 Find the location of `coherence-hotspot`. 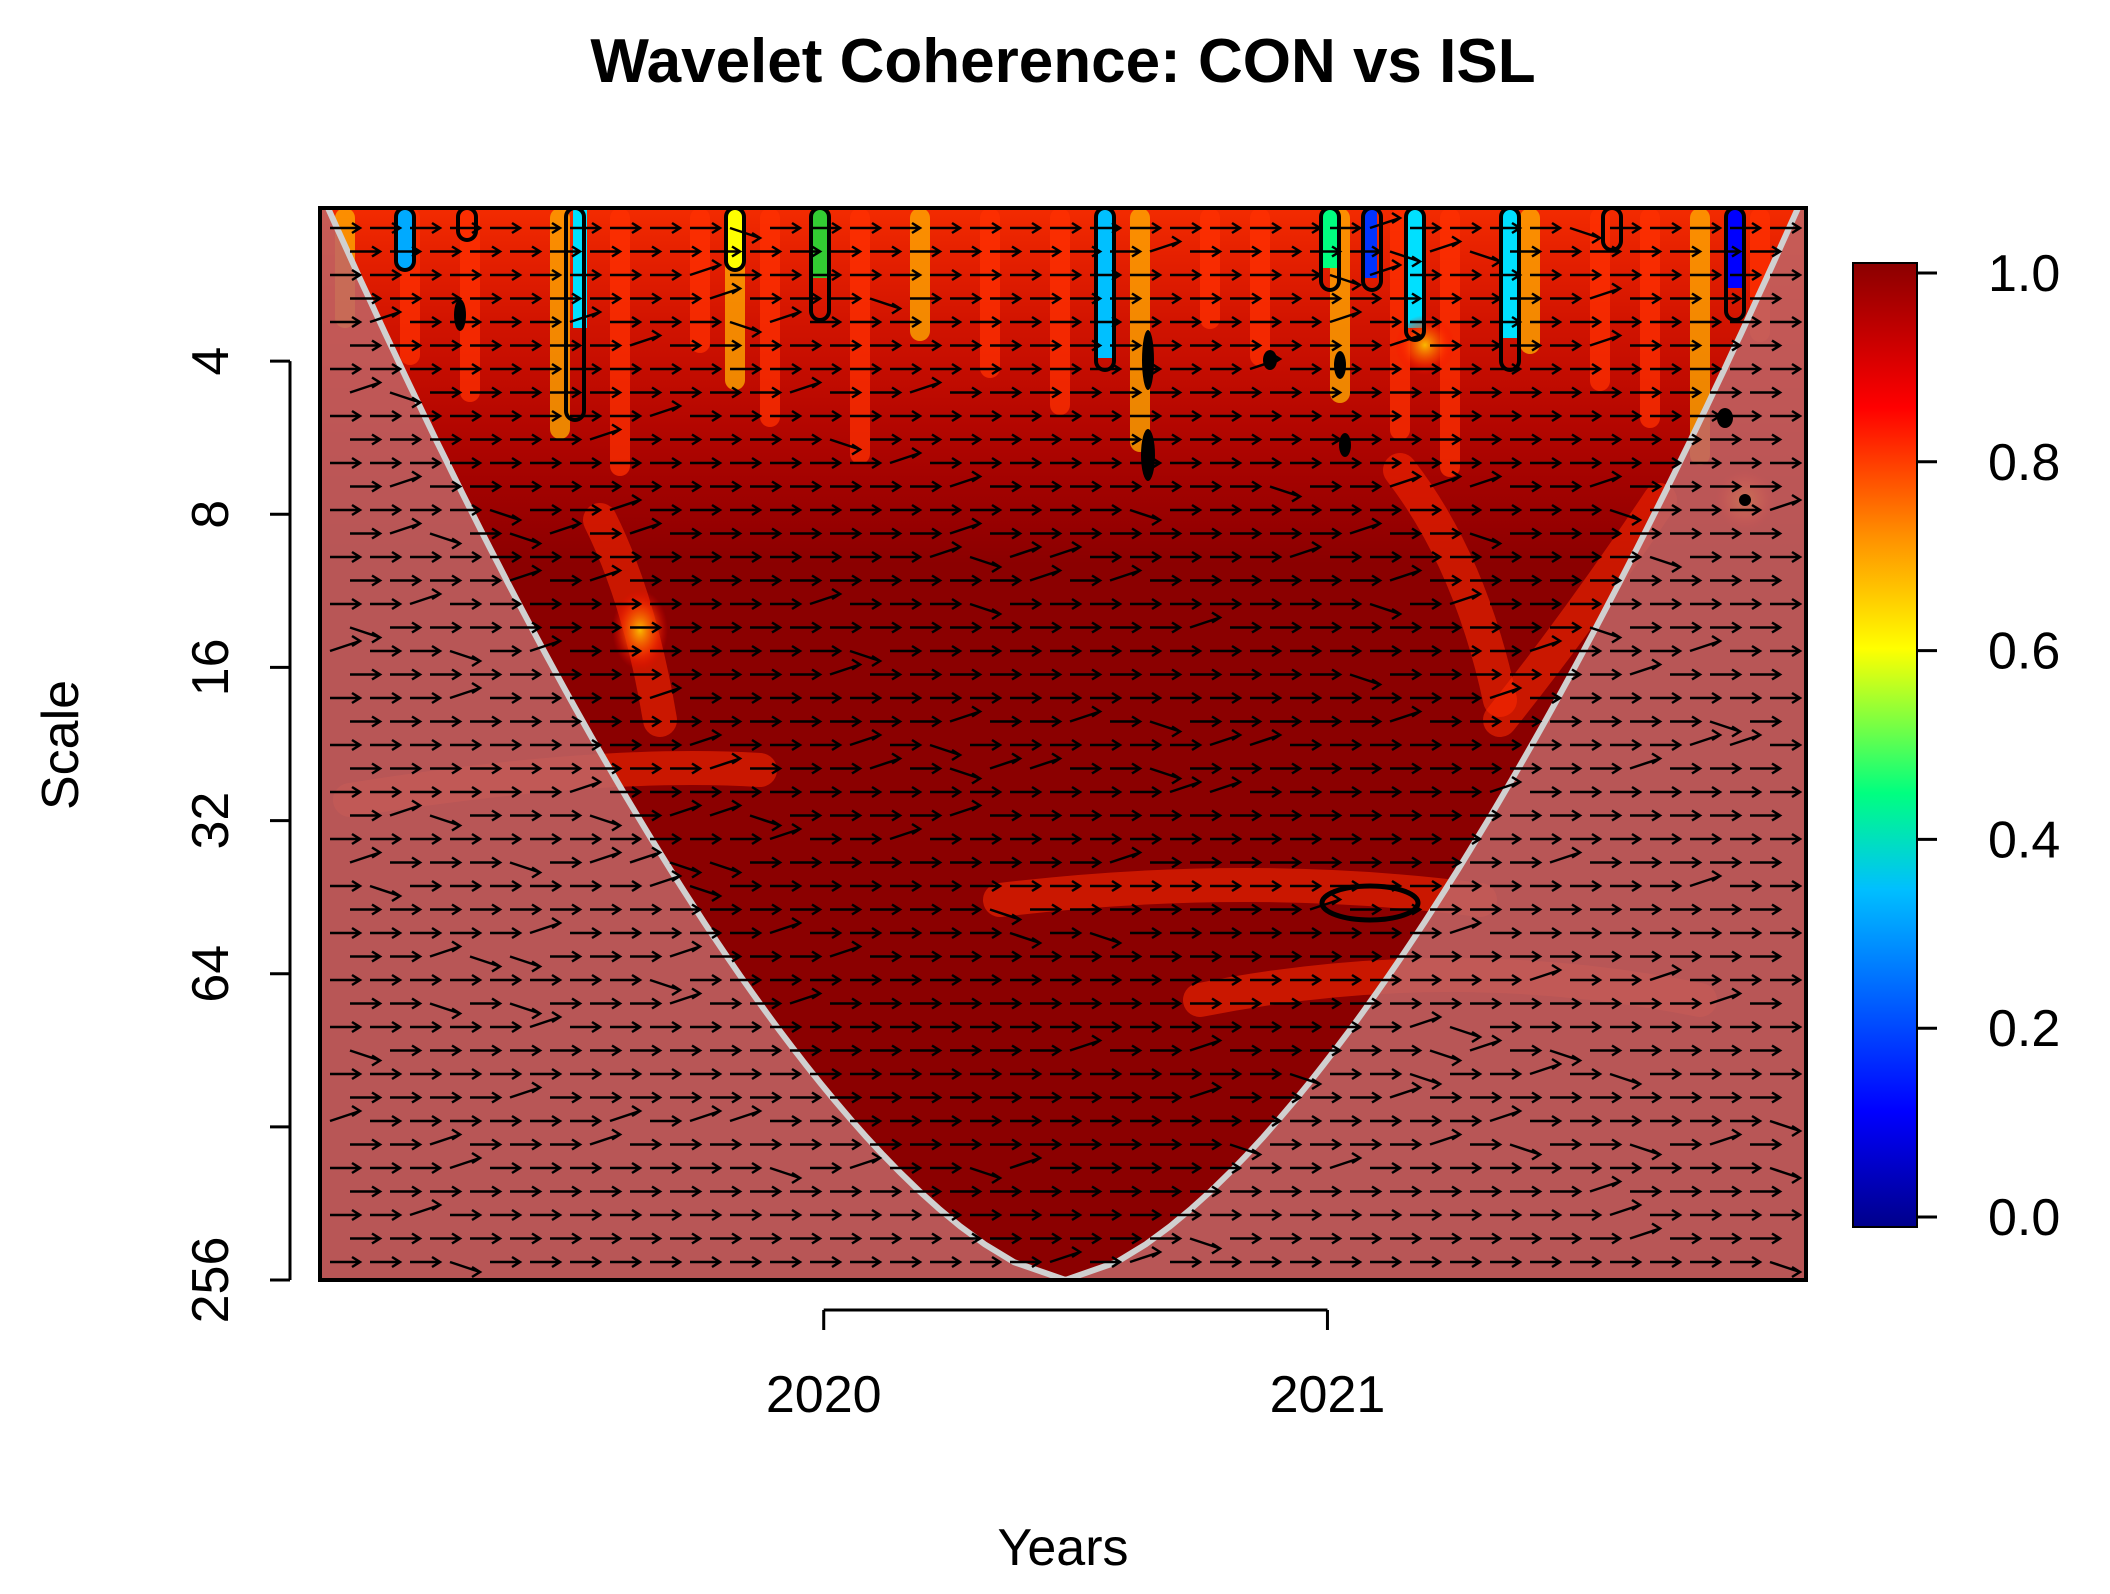

coherence-hotspot is located at coordinates (1425, 345).